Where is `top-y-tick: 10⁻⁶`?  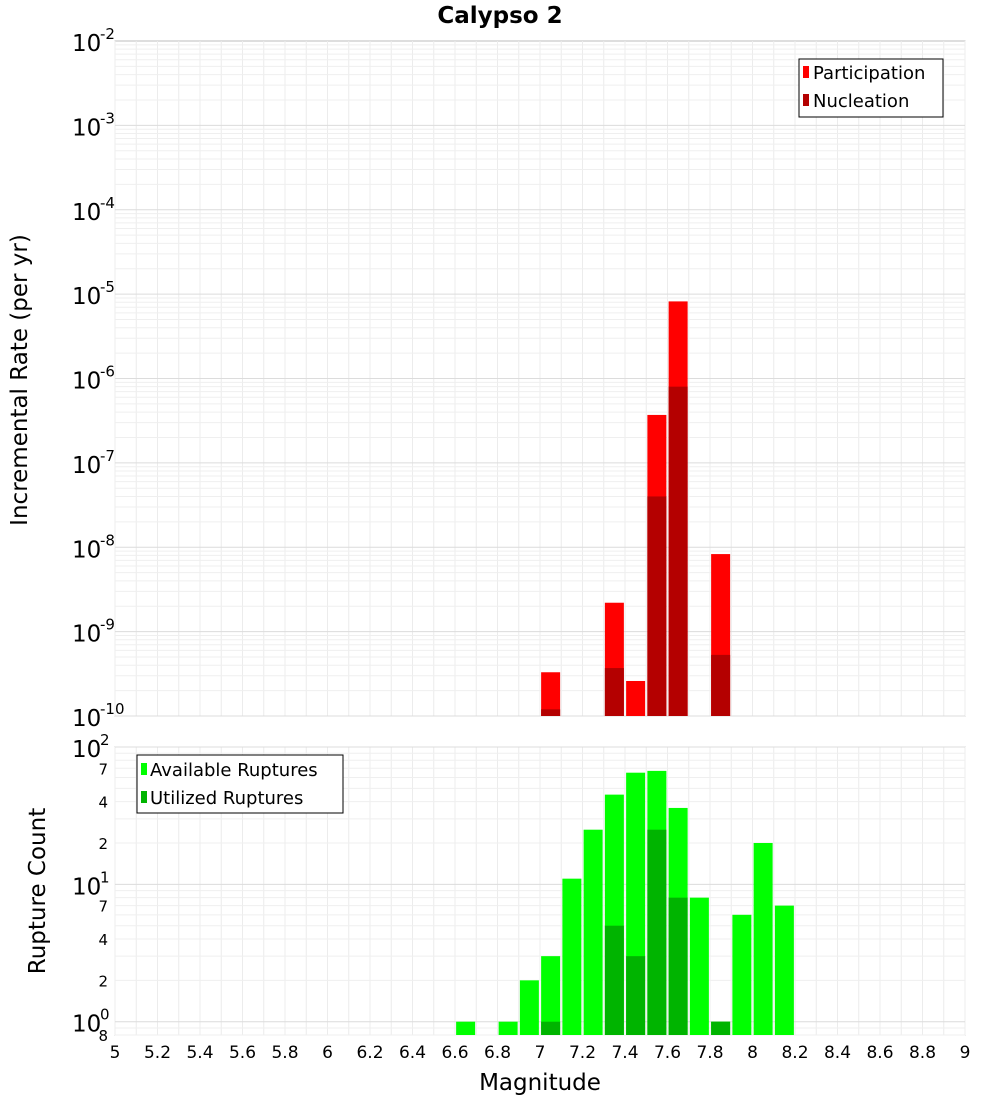
top-y-tick: 10⁻⁶ is located at coordinates (93, 379).